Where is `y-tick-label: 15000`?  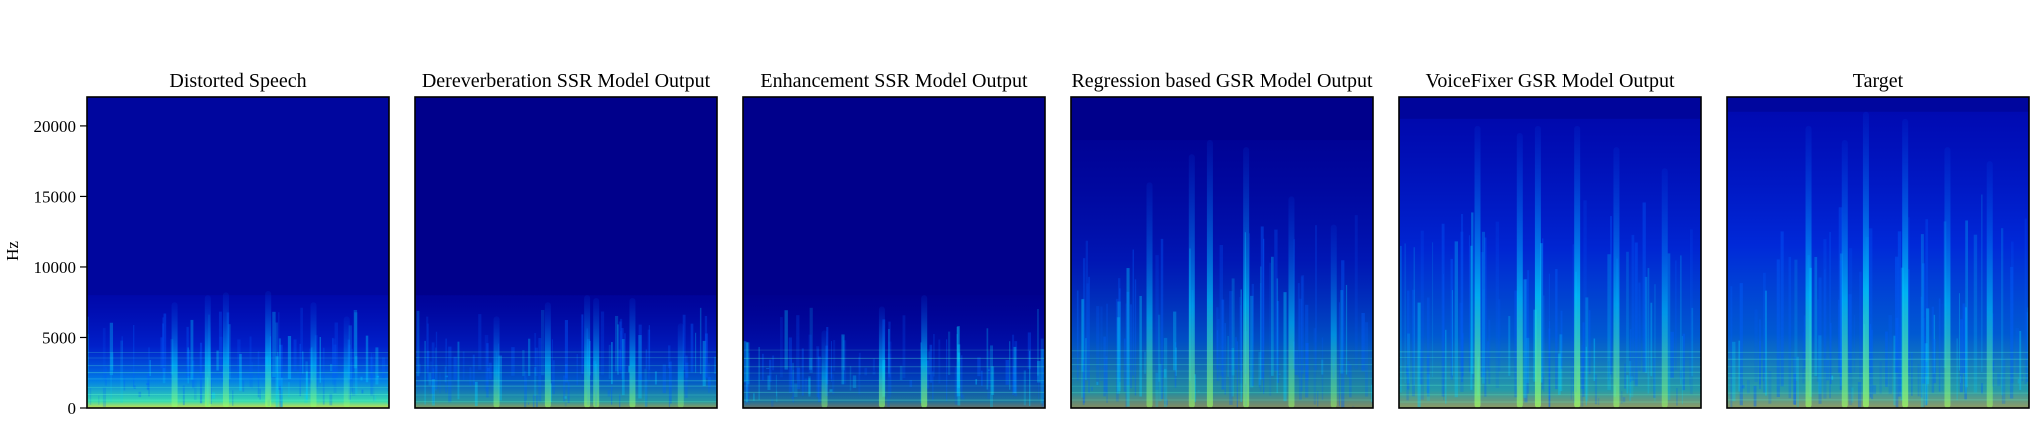
y-tick-label: 15000 is located at coordinates (55, 196).